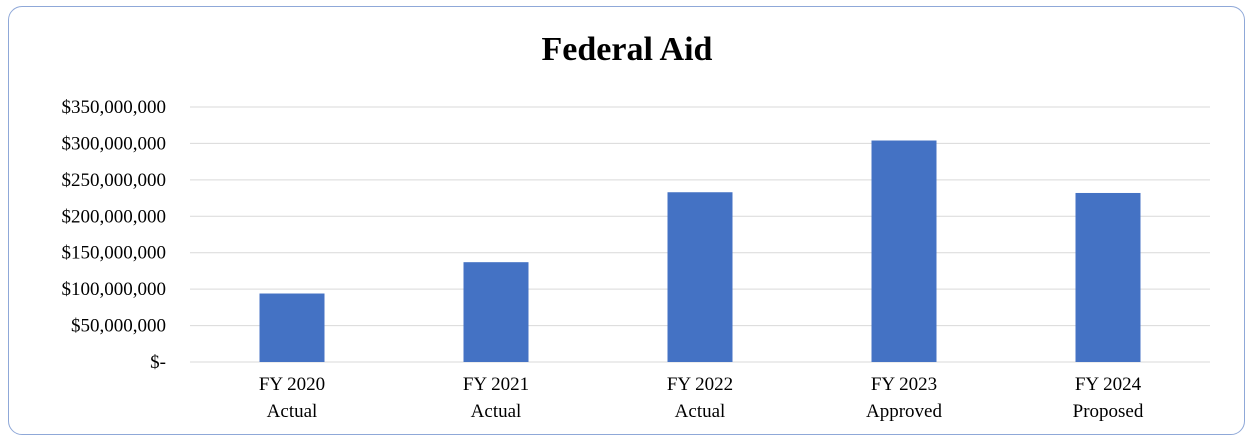 The image size is (1254, 440). Describe the element at coordinates (114, 107) in the screenshot. I see `y-tick-label: $350,000,000` at that location.